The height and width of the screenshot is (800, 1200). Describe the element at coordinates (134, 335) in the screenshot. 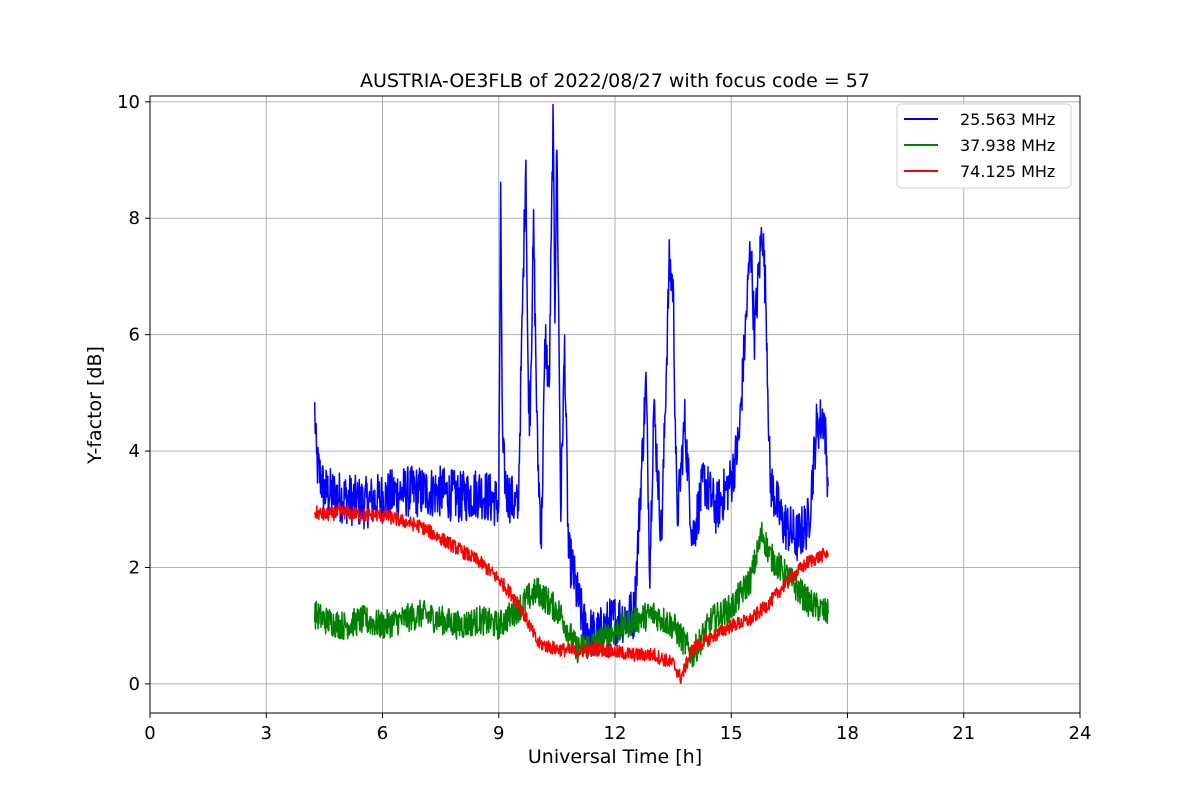

I see `y-tick-label: 6` at that location.